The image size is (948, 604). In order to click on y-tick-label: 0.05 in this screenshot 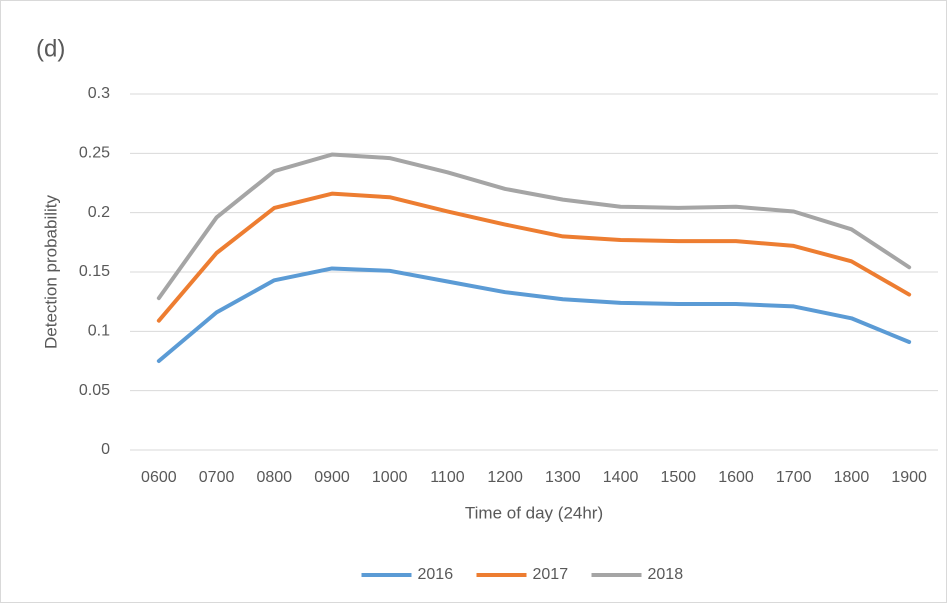, I will do `click(94, 390)`.